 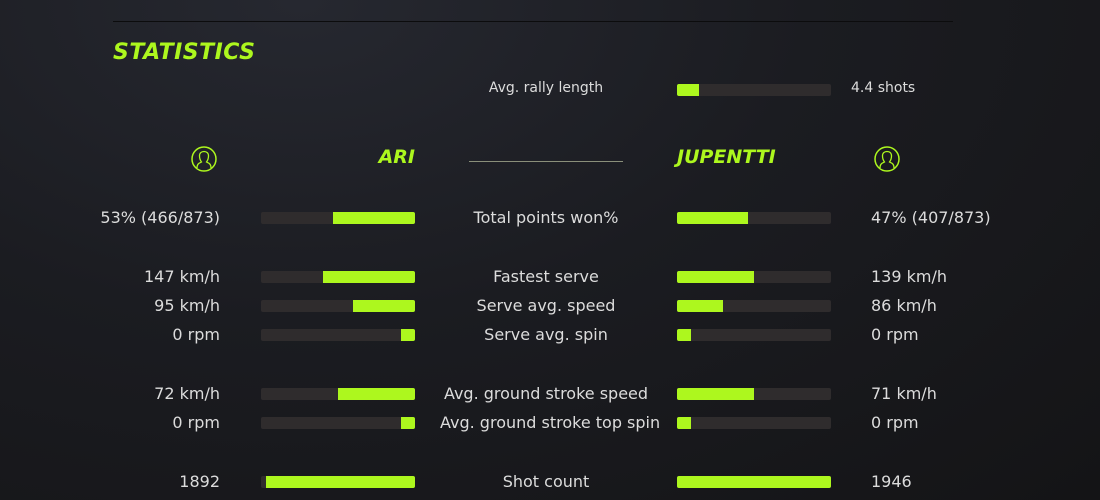 I want to click on stat-label: Total points won%, so click(x=546, y=217).